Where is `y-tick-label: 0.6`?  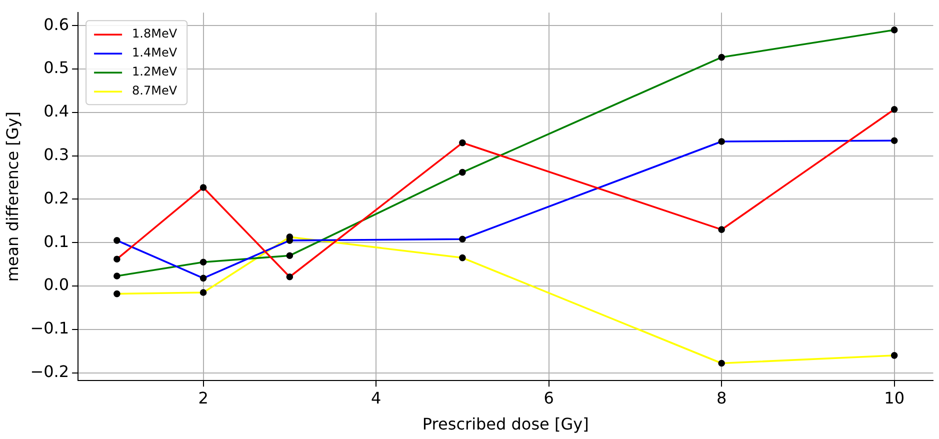
y-tick-label: 0.6 is located at coordinates (57, 24).